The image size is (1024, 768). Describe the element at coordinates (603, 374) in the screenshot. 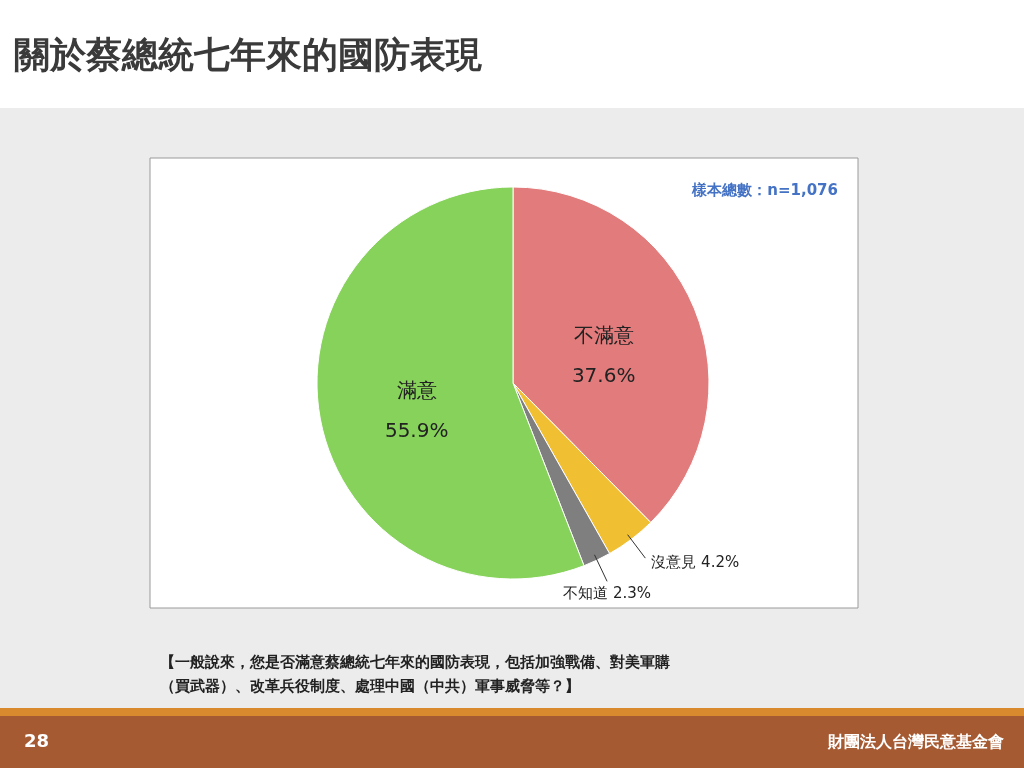

I see `data-label: 37.6%` at that location.